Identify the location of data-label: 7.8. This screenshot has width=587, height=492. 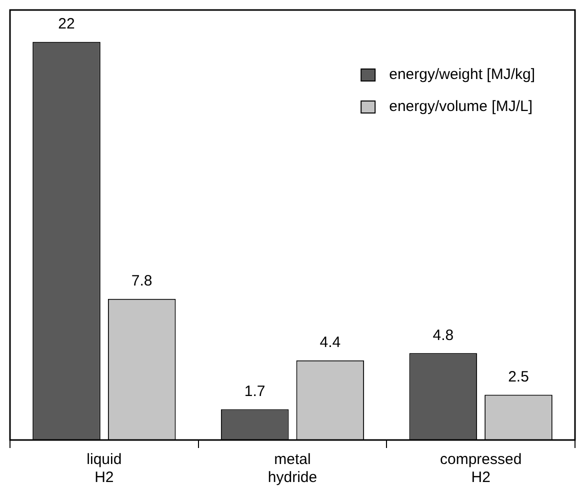
(141, 281).